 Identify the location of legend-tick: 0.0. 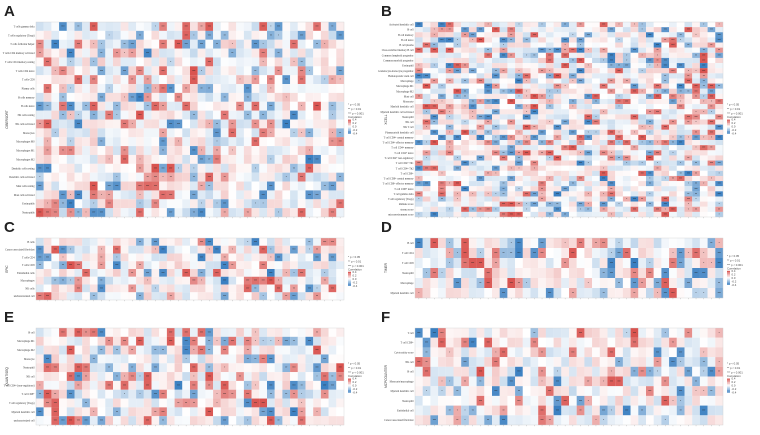
(734, 278).